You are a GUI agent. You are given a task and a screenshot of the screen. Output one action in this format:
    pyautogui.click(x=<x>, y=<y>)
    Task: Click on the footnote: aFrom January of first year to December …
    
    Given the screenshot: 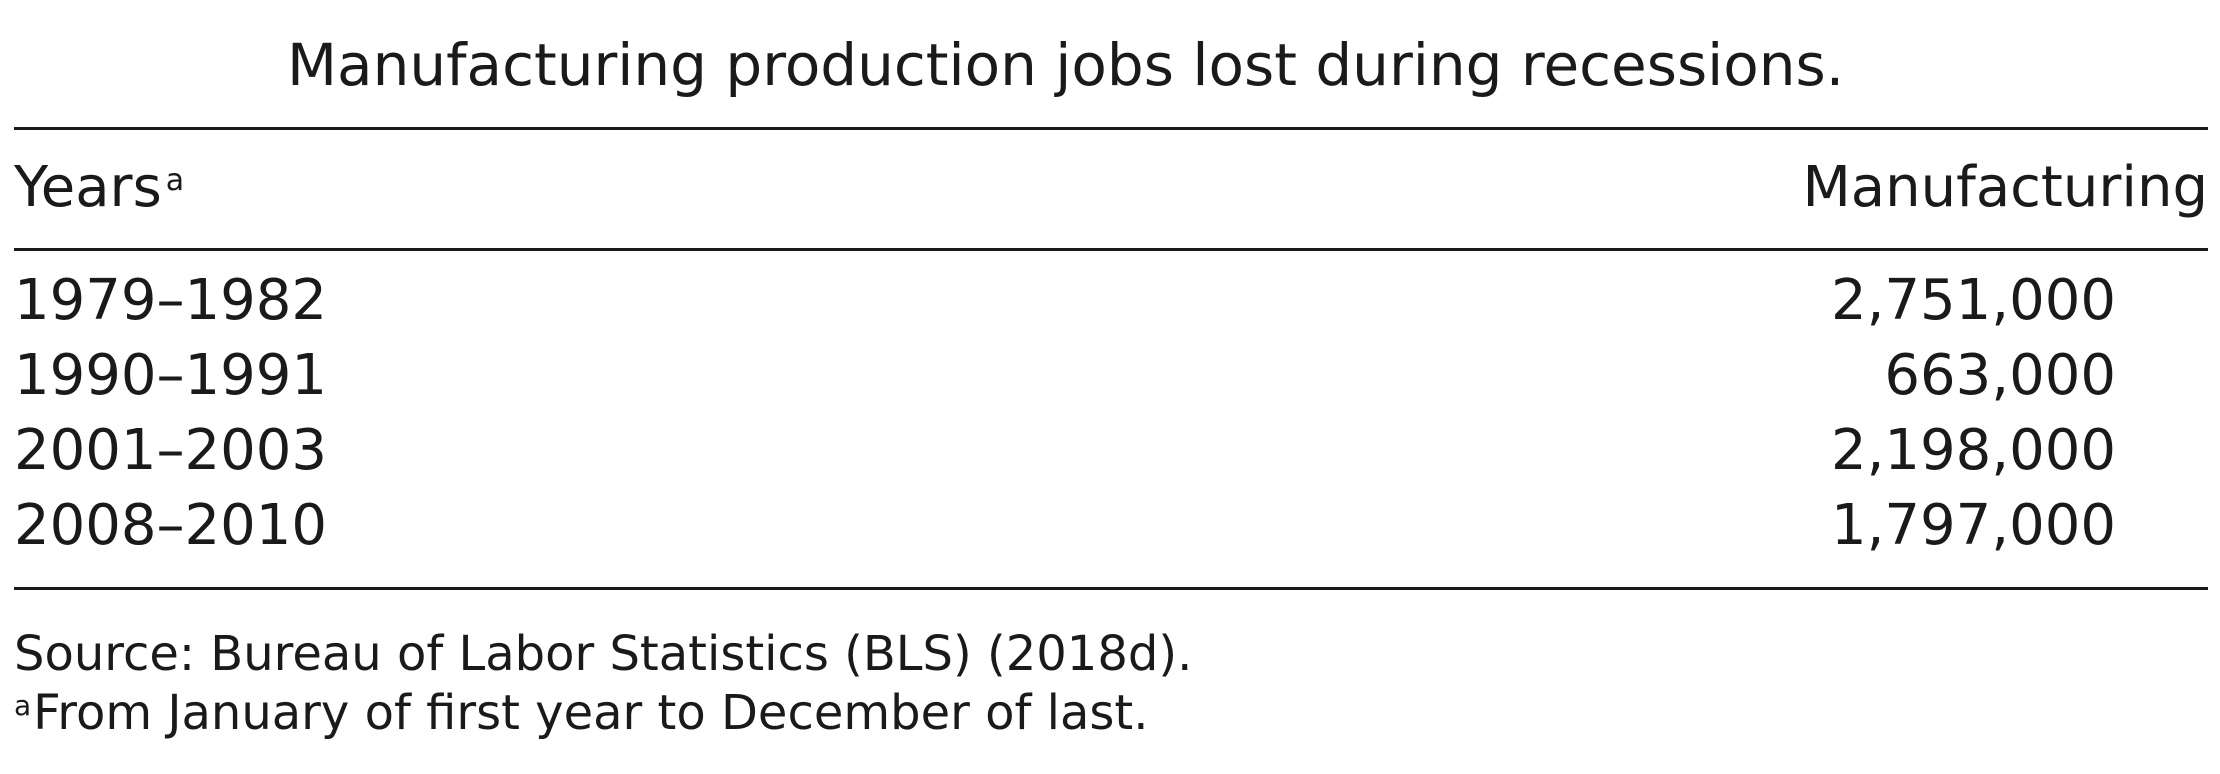 What is the action you would take?
    pyautogui.click(x=581, y=716)
    